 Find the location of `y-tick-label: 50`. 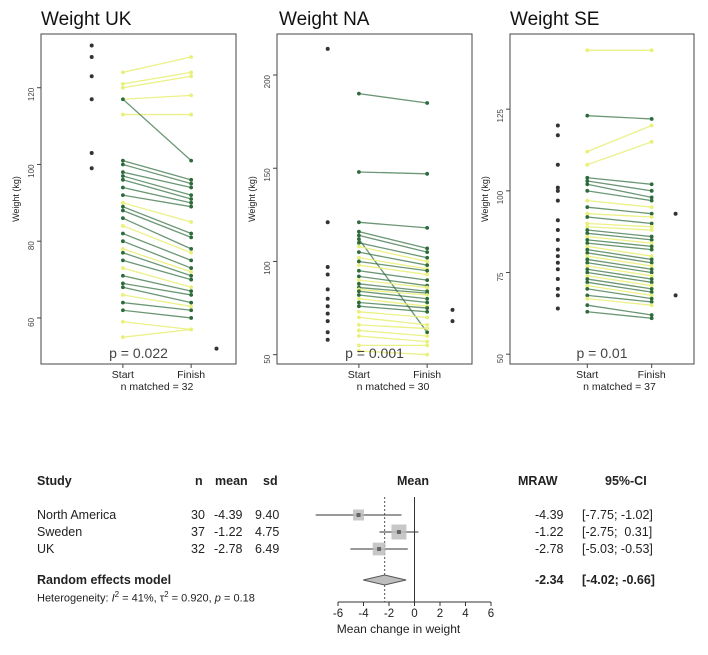

y-tick-label: 50 is located at coordinates (267, 358).